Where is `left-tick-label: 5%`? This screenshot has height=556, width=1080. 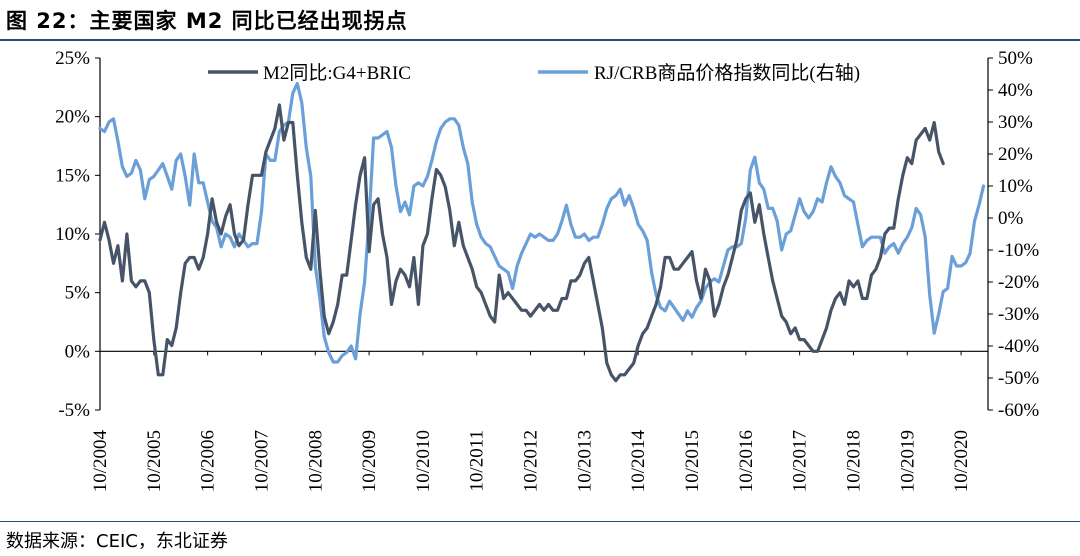 left-tick-label: 5% is located at coordinates (78, 293).